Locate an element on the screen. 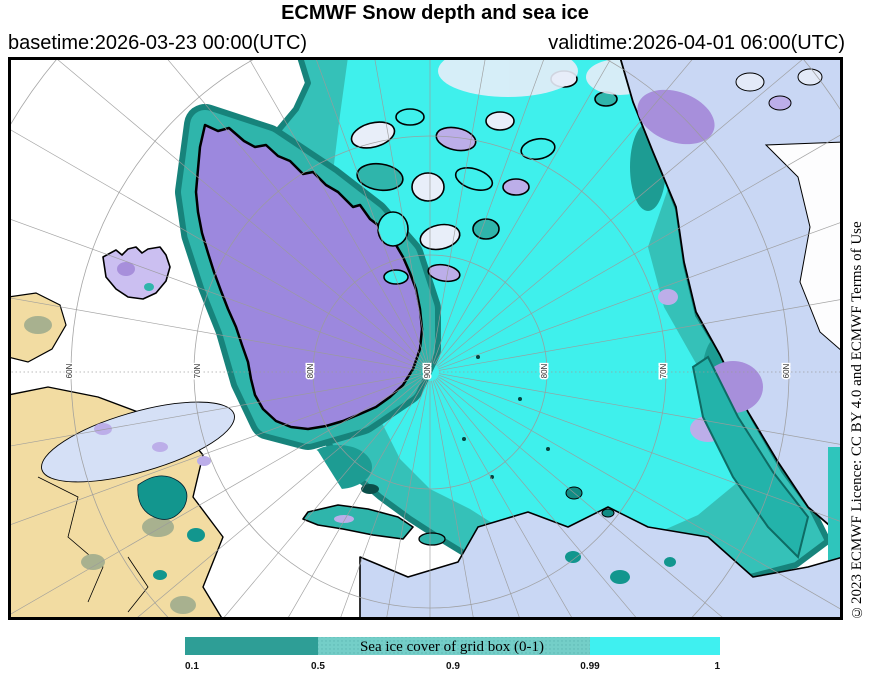  legend-tick: 0.5 is located at coordinates (318, 666).